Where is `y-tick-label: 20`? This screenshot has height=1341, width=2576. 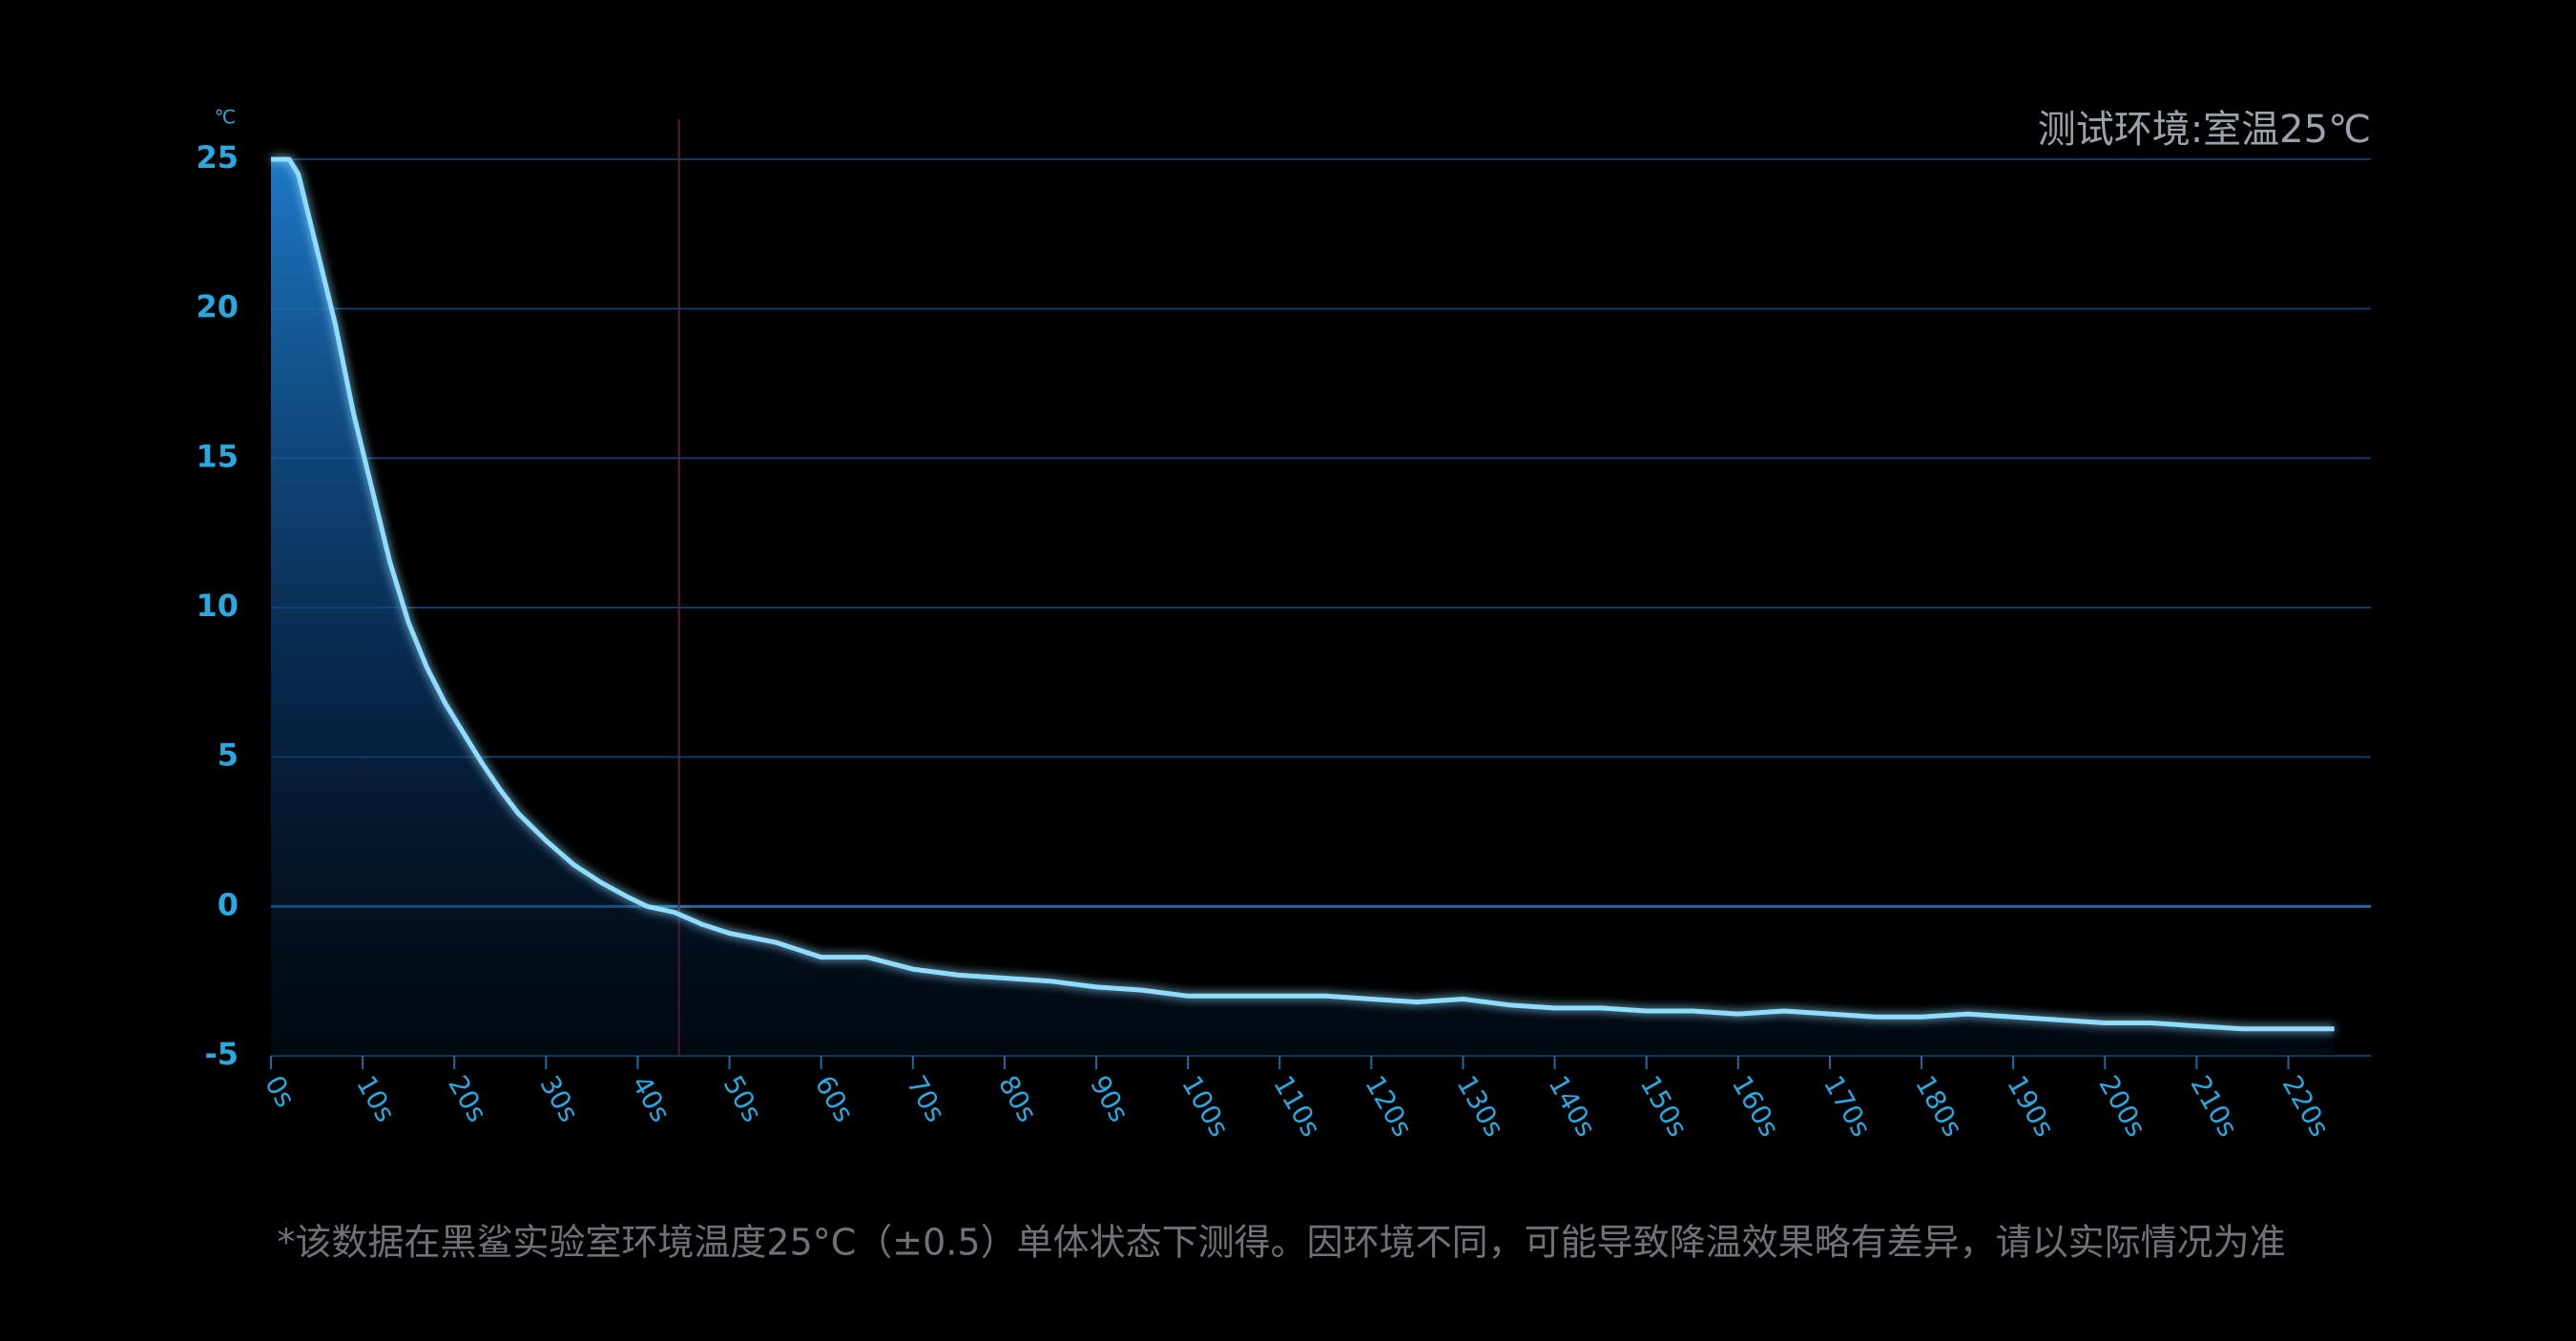 y-tick-label: 20 is located at coordinates (217, 307).